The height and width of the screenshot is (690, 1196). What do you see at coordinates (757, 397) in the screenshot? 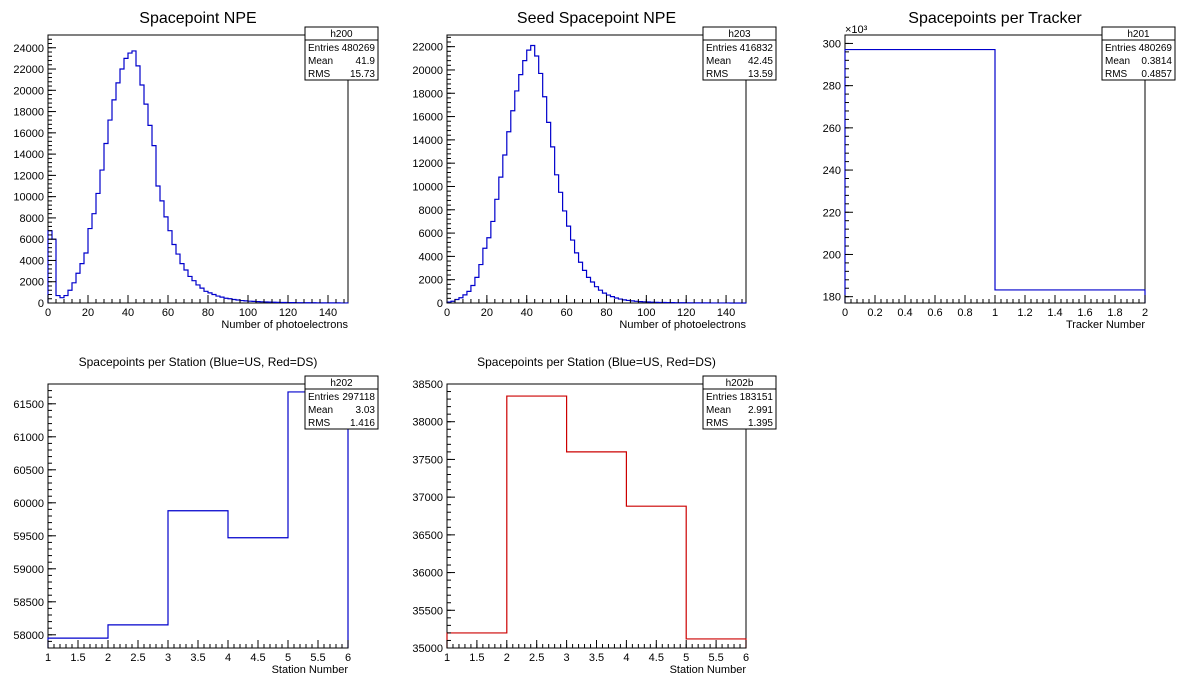
I see `stats-entries-value: 183151` at bounding box center [757, 397].